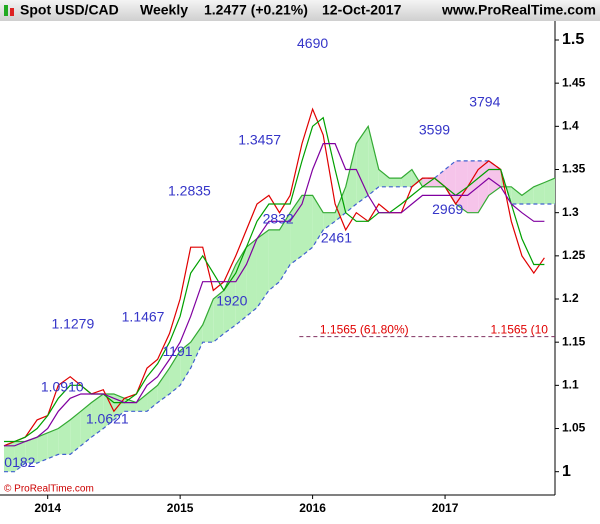  What do you see at coordinates (574, 169) in the screenshot?
I see `y-tick-label: 1.35` at bounding box center [574, 169].